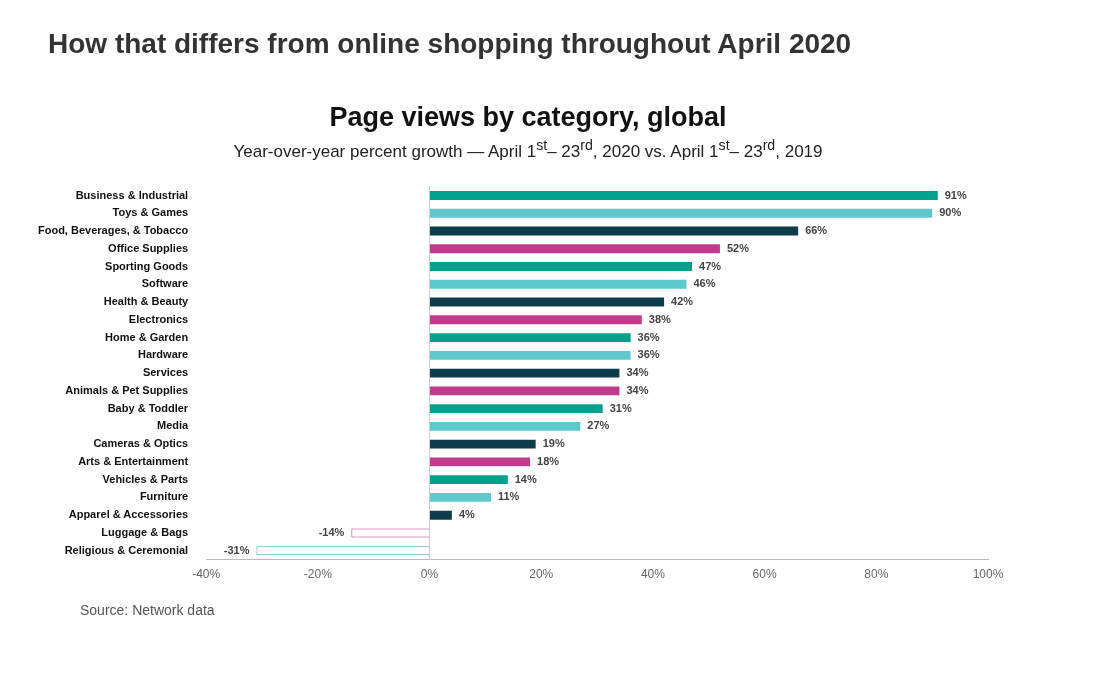 Image resolution: width=1106 pixels, height=697 pixels. What do you see at coordinates (682, 300) in the screenshot?
I see `data-label: 42%` at bounding box center [682, 300].